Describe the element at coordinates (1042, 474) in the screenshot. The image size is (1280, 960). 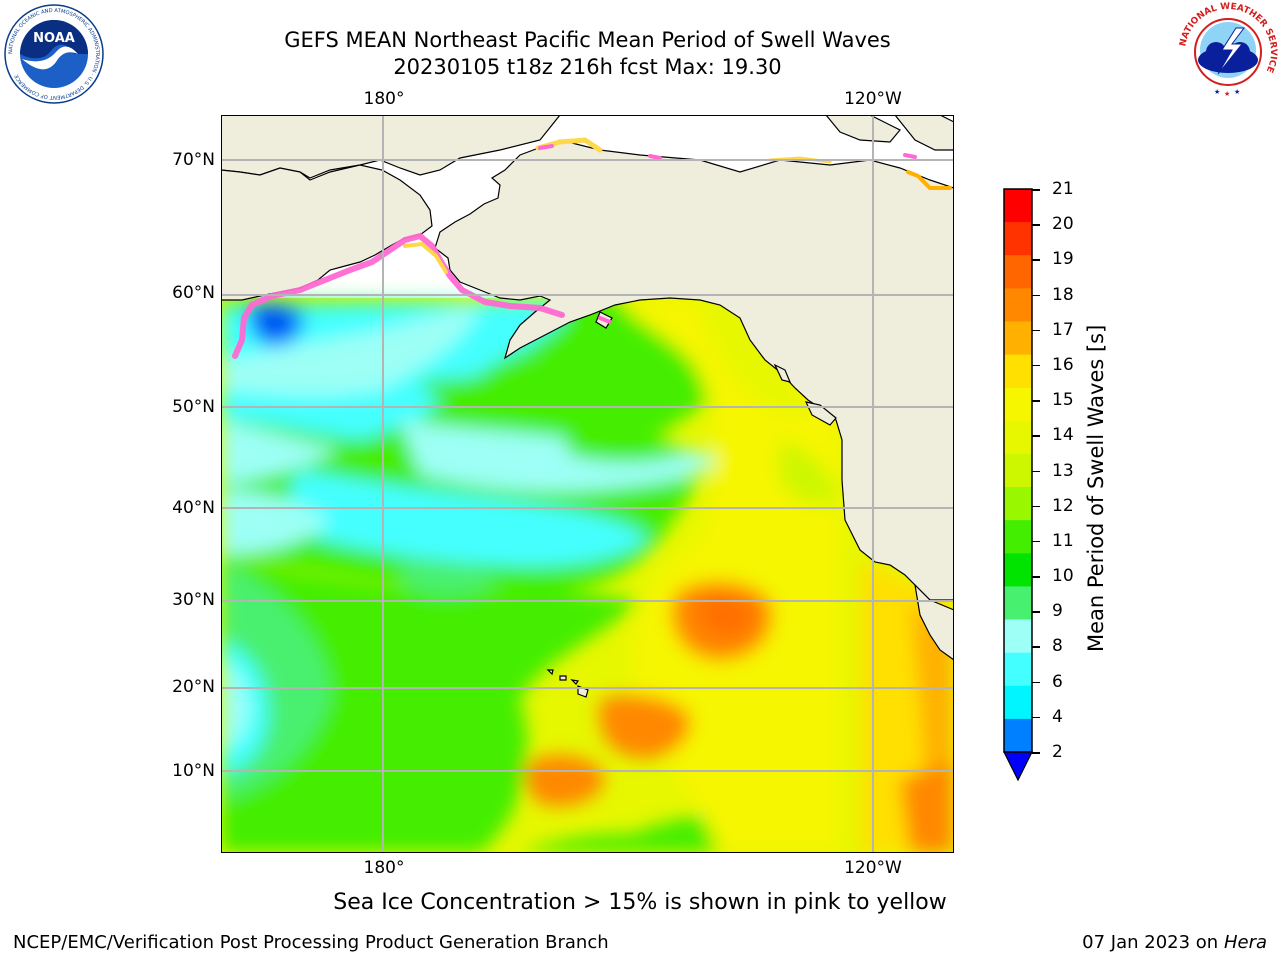
I see `colorbar-ticks: 21 20 19 18 17 16 15 14 13 12 11 10 9 8 6 4 2` at that location.